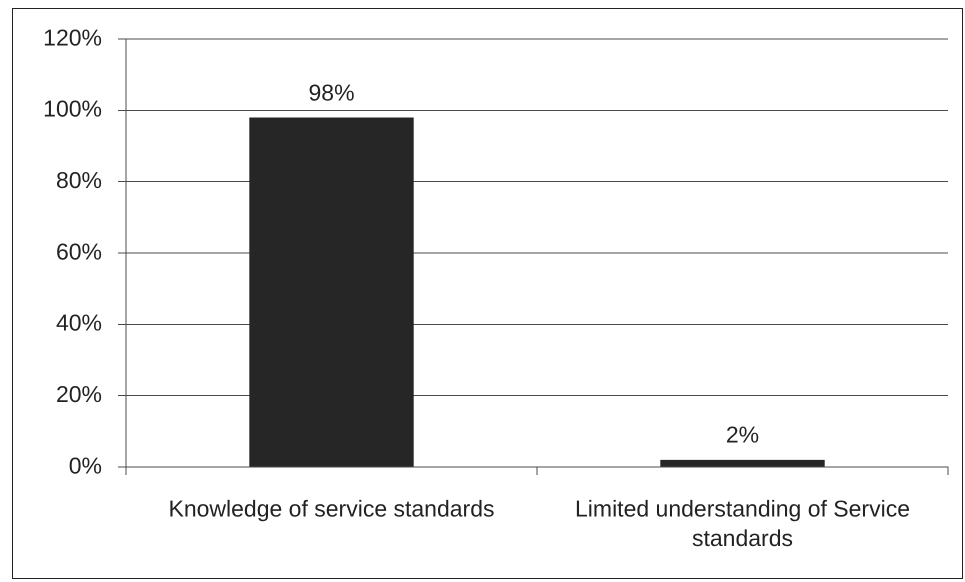  Describe the element at coordinates (85, 465) in the screenshot. I see `y-tick-label: 0%` at that location.